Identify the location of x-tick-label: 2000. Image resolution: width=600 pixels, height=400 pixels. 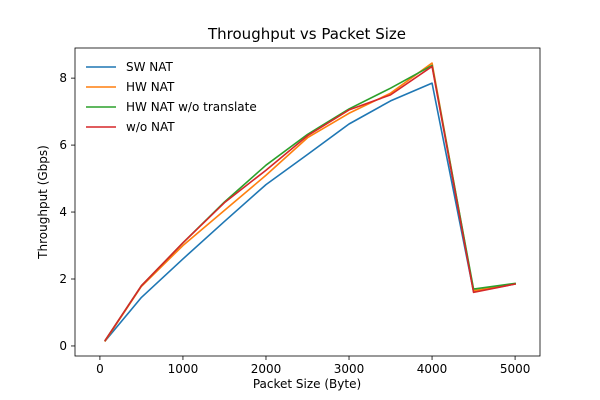
(266, 369).